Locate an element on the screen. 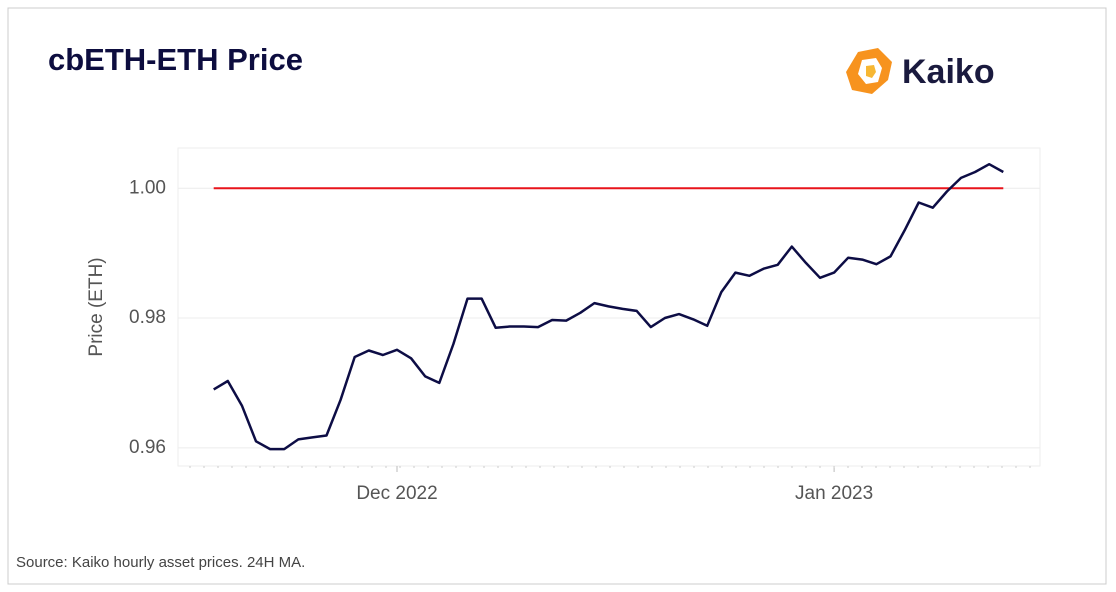 The width and height of the screenshot is (1116, 592). y-tick-label: 1.00 is located at coordinates (147, 187).